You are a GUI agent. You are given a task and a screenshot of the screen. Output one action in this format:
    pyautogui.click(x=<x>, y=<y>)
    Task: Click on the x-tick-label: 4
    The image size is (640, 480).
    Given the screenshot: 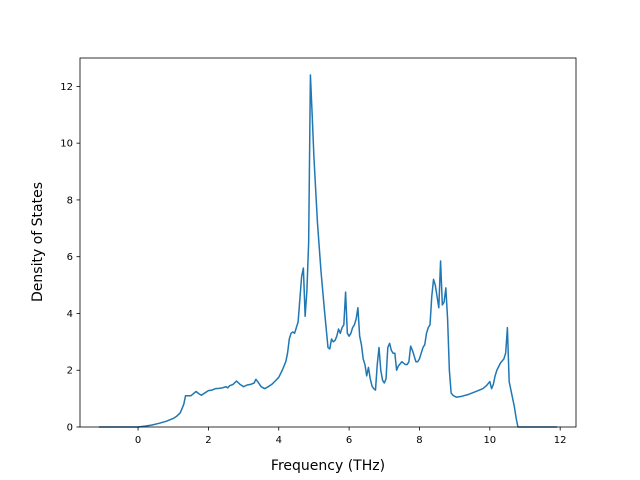 What is the action you would take?
    pyautogui.click(x=279, y=440)
    